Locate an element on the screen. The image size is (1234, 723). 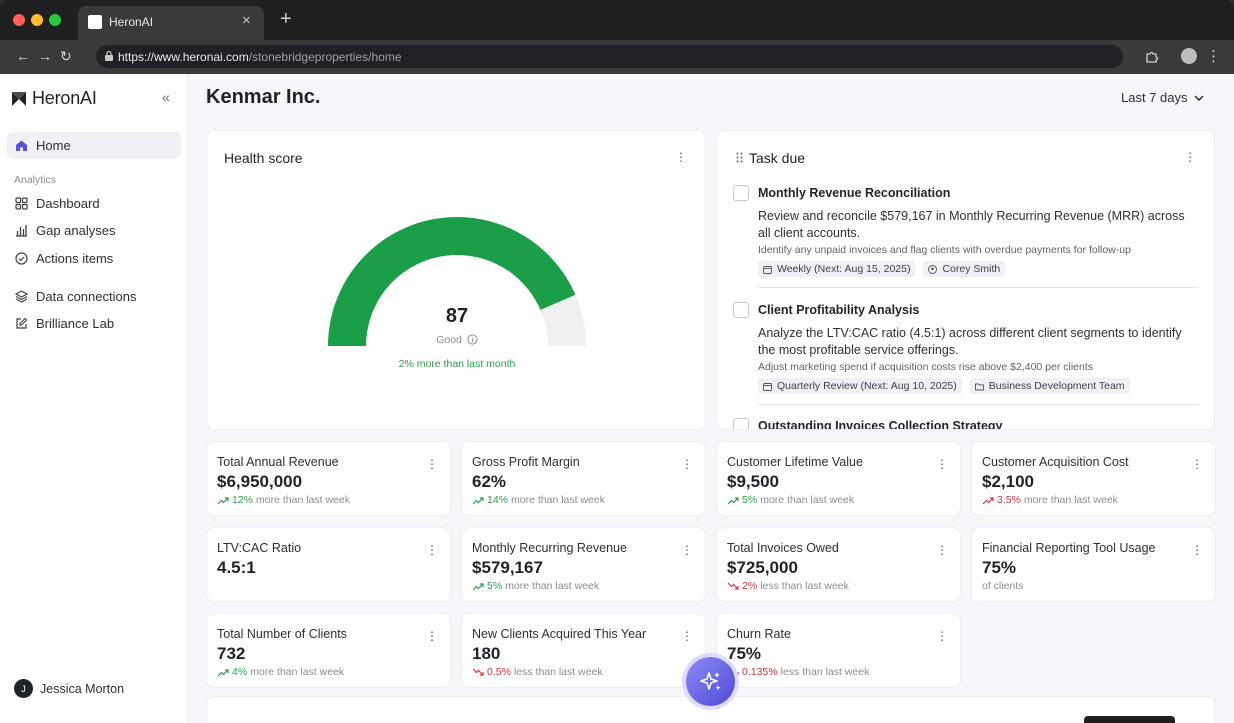
user-profile: J Jessica Morton is located at coordinates (69, 688).